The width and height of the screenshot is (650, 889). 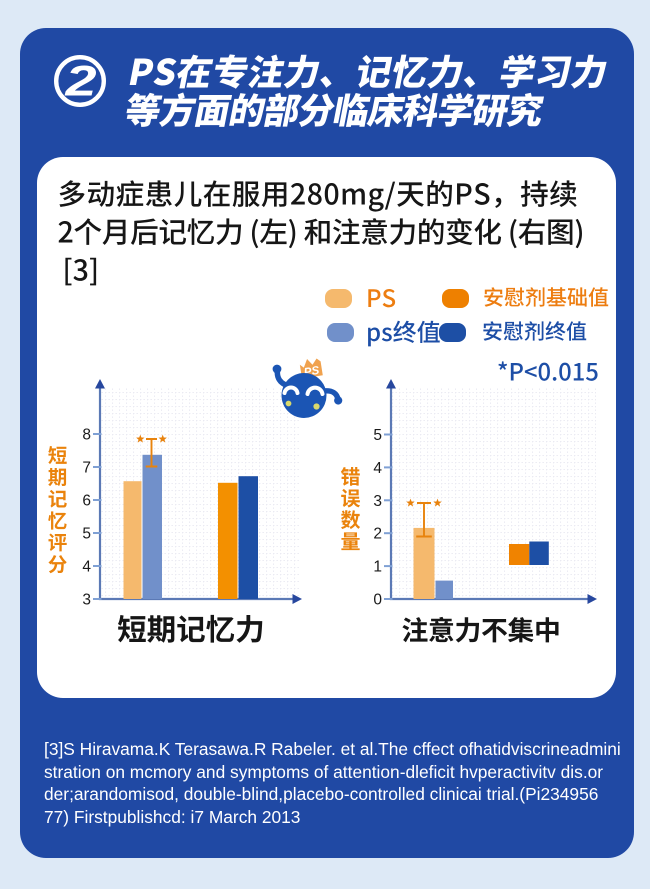 I want to click on svg-text: 6, so click(x=86, y=501).